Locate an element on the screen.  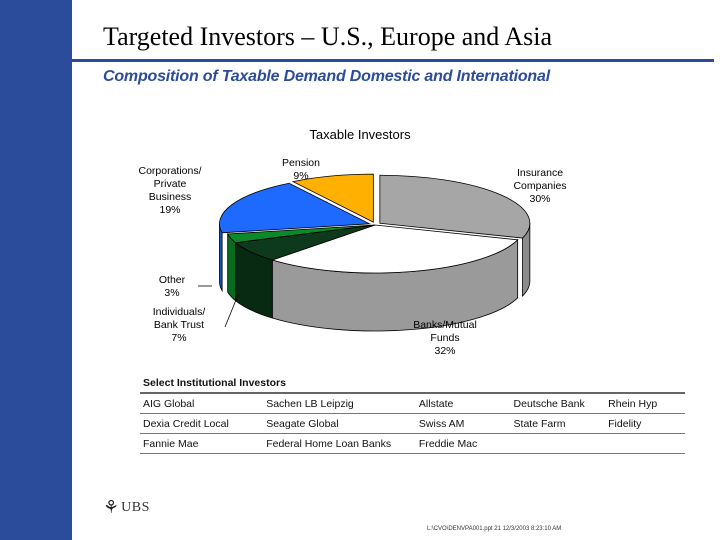
pie-label-corporations: Corporations/Private Business 19% is located at coordinates (169, 190).